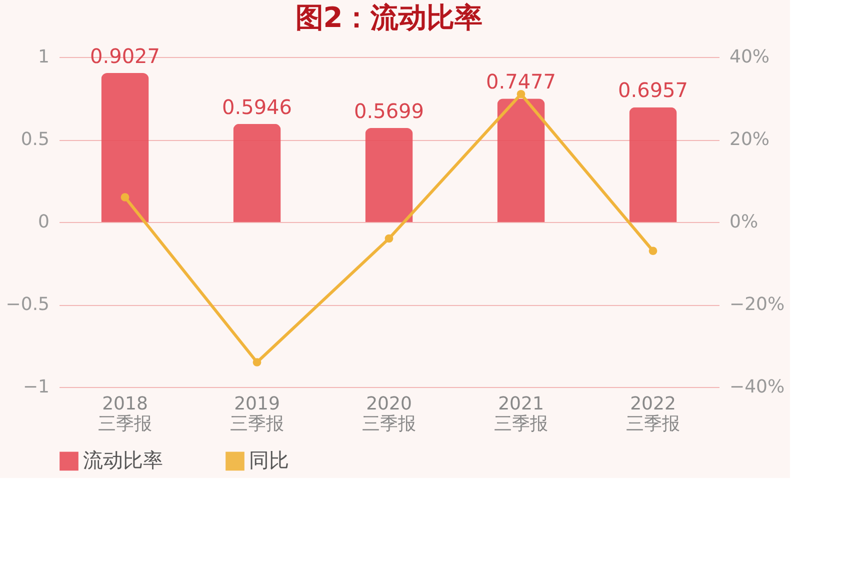 The width and height of the screenshot is (842, 564). What do you see at coordinates (653, 90) in the screenshot?
I see `data-label: 0.6957` at bounding box center [653, 90].